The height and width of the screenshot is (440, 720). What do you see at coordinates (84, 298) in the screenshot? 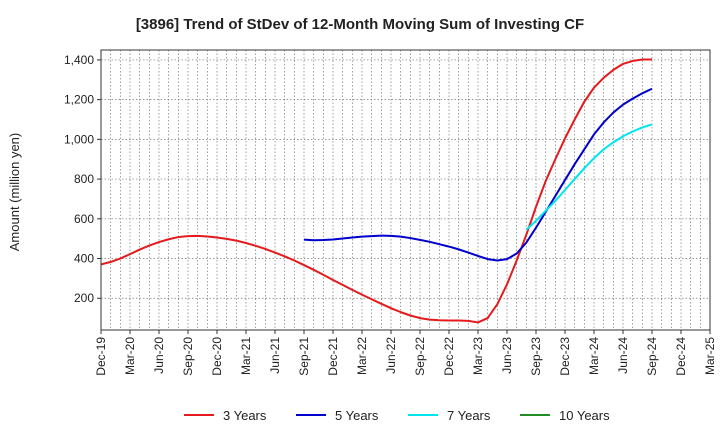
I see `y-tick-label: 200` at bounding box center [84, 298].